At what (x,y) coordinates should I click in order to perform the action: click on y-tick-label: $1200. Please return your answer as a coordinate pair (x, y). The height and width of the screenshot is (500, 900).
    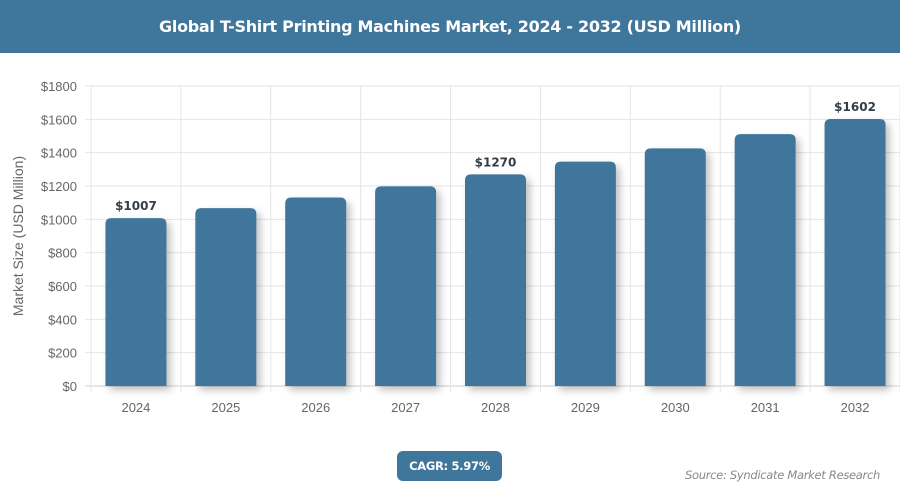
    Looking at the image, I should click on (59, 186).